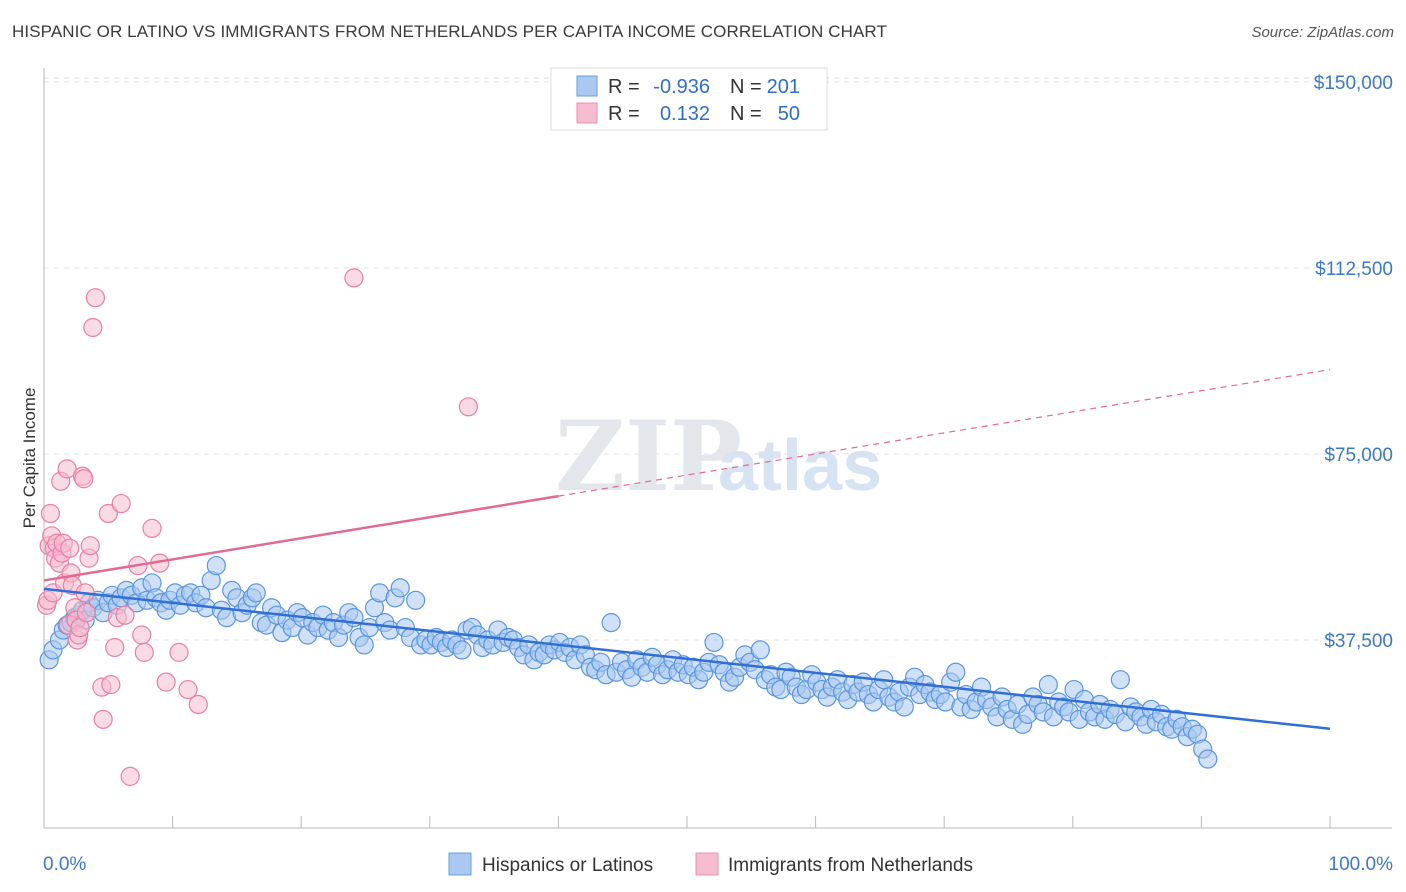 The image size is (1406, 892). I want to click on x-tick-left: 0.0%, so click(64, 864).